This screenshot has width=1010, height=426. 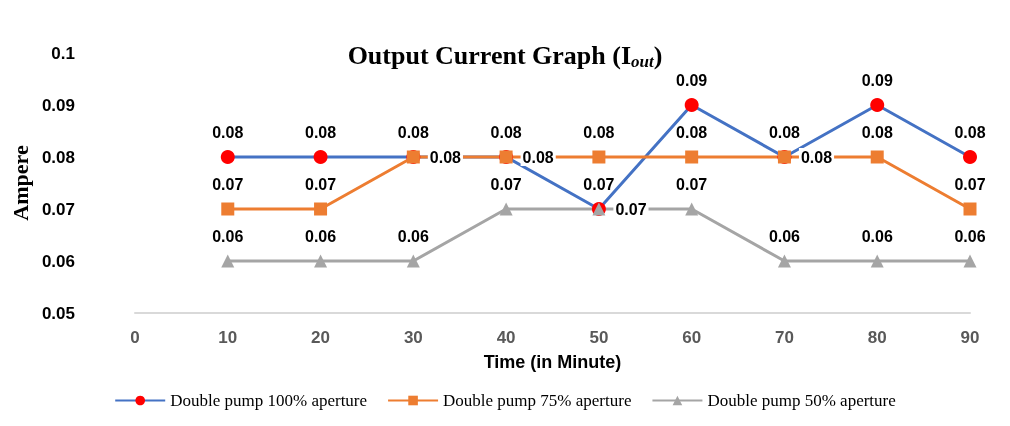 What do you see at coordinates (58, 209) in the screenshot?
I see `y-tick-label: 0.07` at bounding box center [58, 209].